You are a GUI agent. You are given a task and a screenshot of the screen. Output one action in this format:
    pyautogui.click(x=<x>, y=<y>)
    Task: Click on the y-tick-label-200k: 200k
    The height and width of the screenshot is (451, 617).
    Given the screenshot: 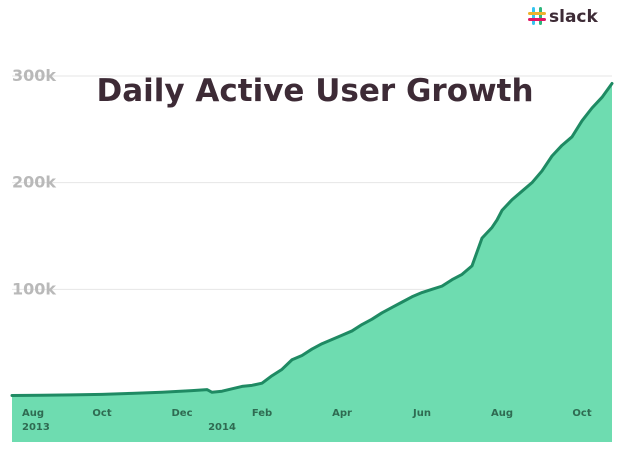 What is the action you would take?
    pyautogui.click(x=34, y=182)
    